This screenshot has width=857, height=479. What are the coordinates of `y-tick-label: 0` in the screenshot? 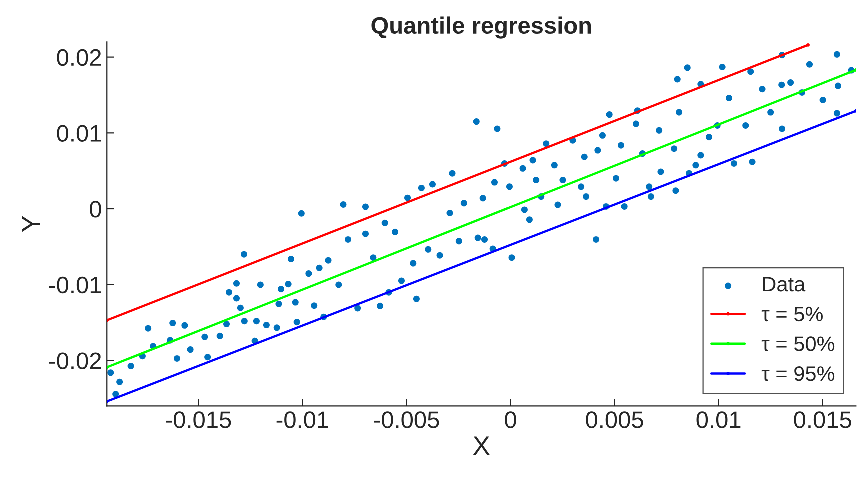 It's located at (96, 209).